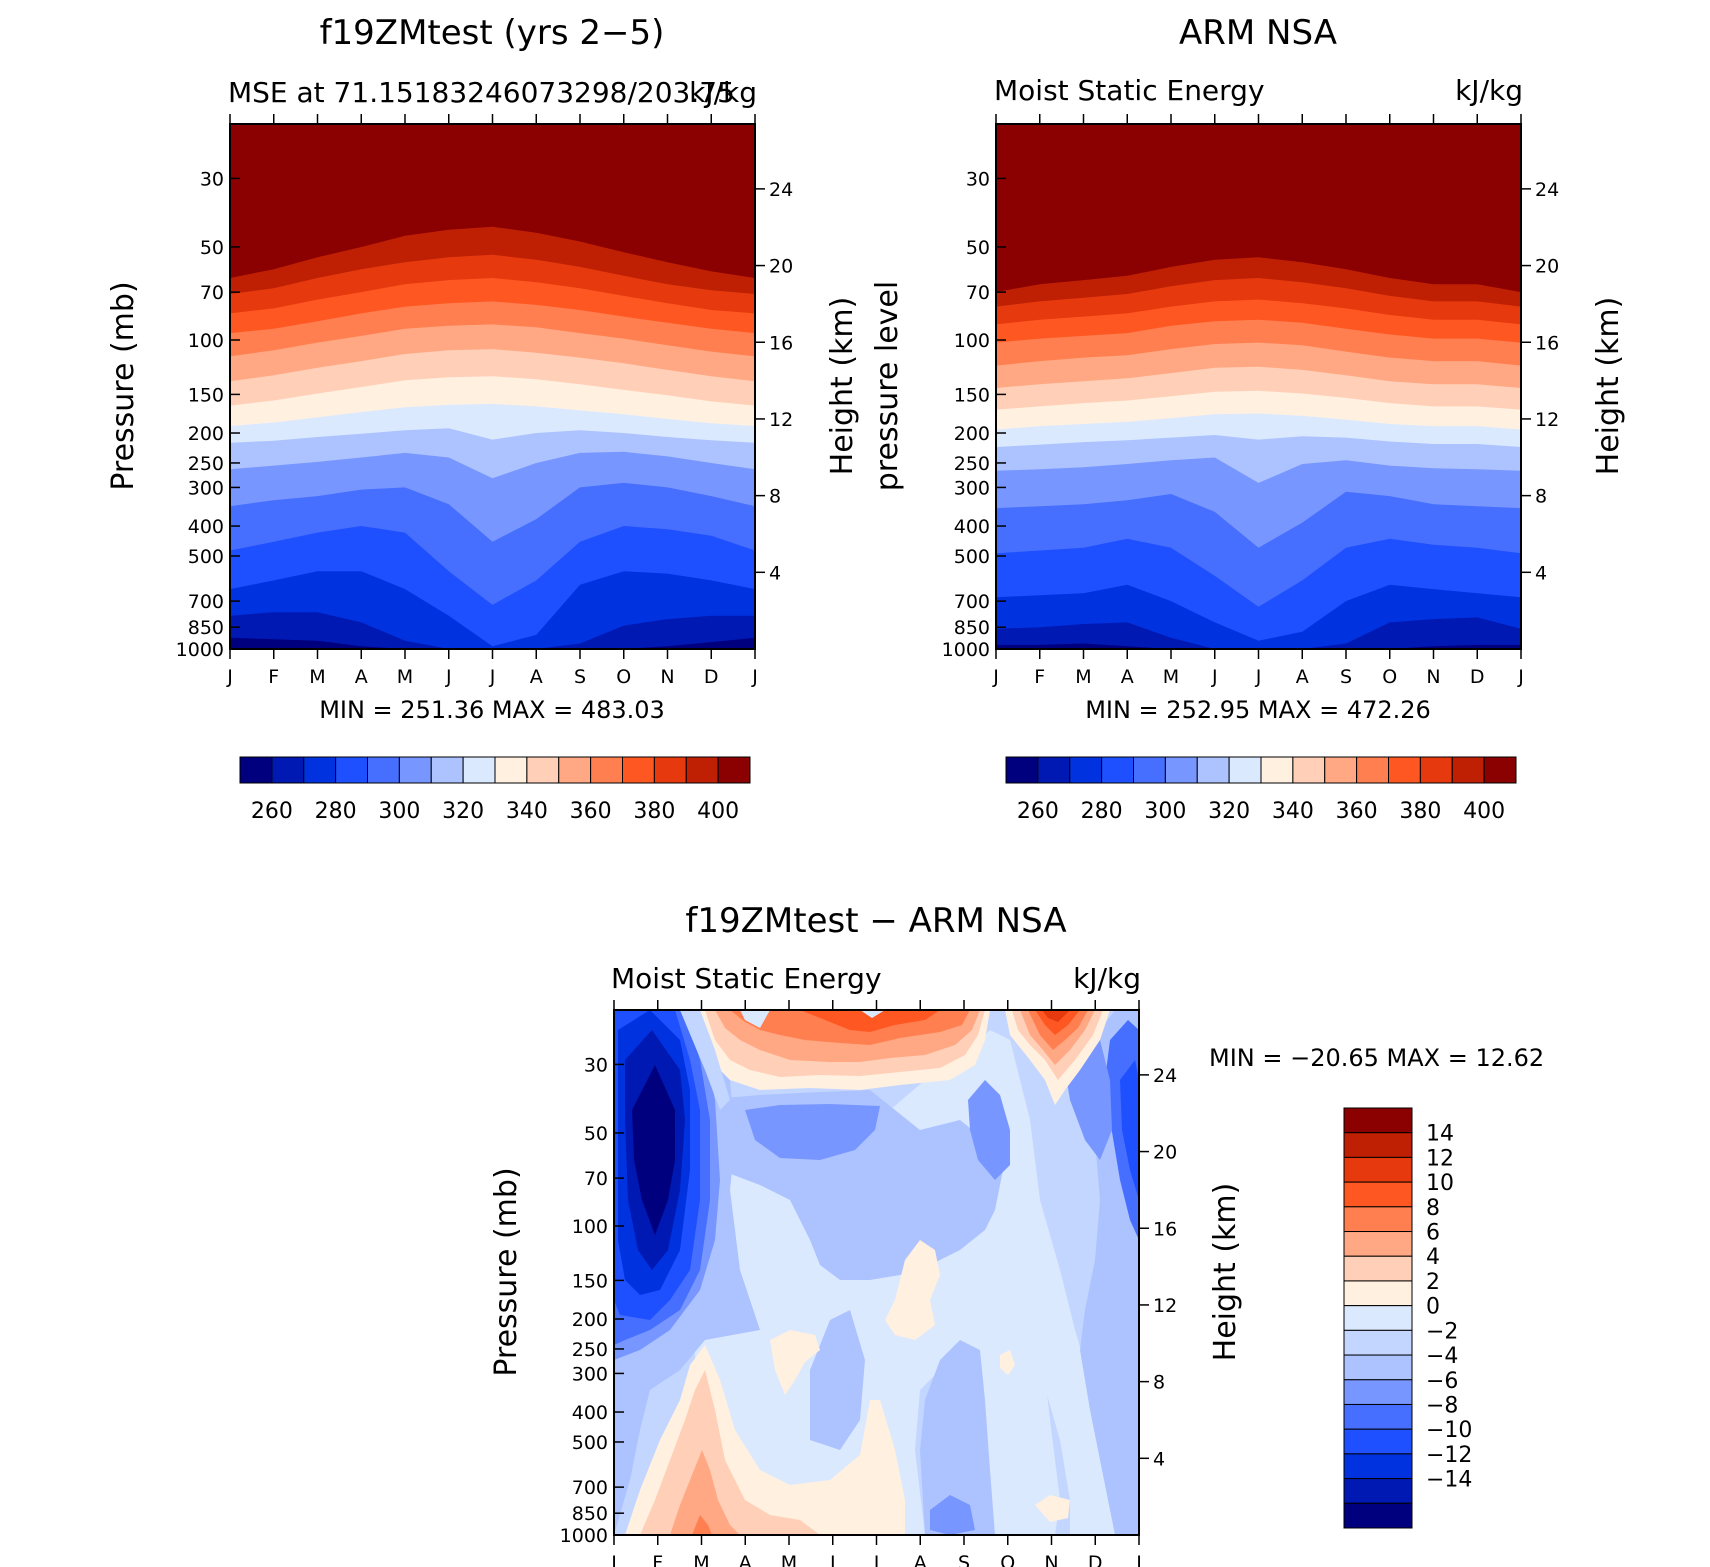  I want to click on diff-band-notch-top, so click(872, 1014).